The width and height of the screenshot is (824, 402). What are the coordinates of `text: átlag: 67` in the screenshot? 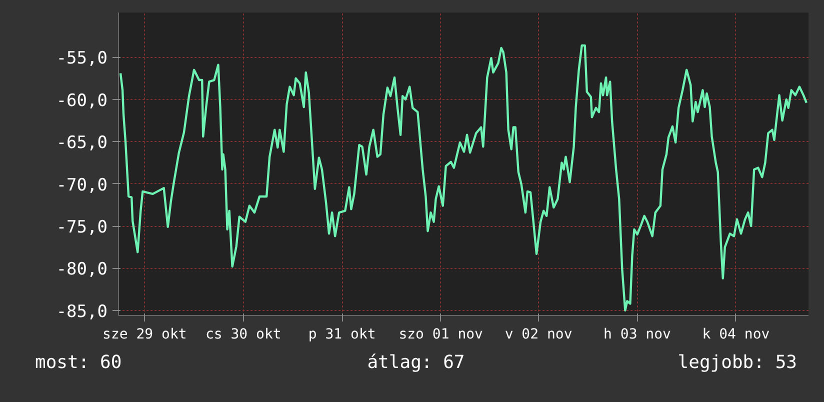 It's located at (416, 363).